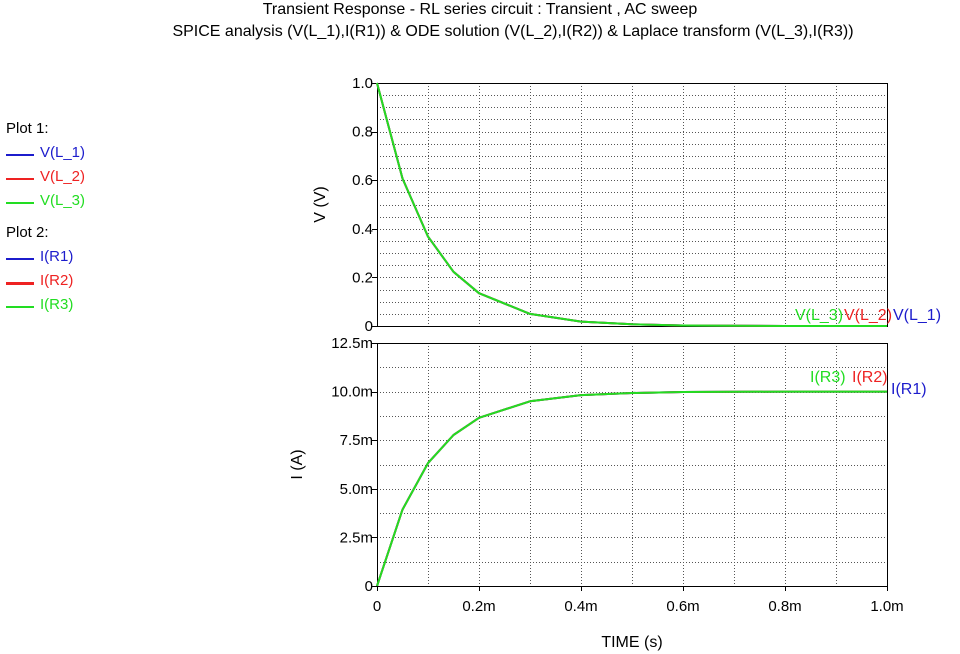 This screenshot has width=960, height=654. I want to click on y-tick-label: 0.4, so click(362, 229).